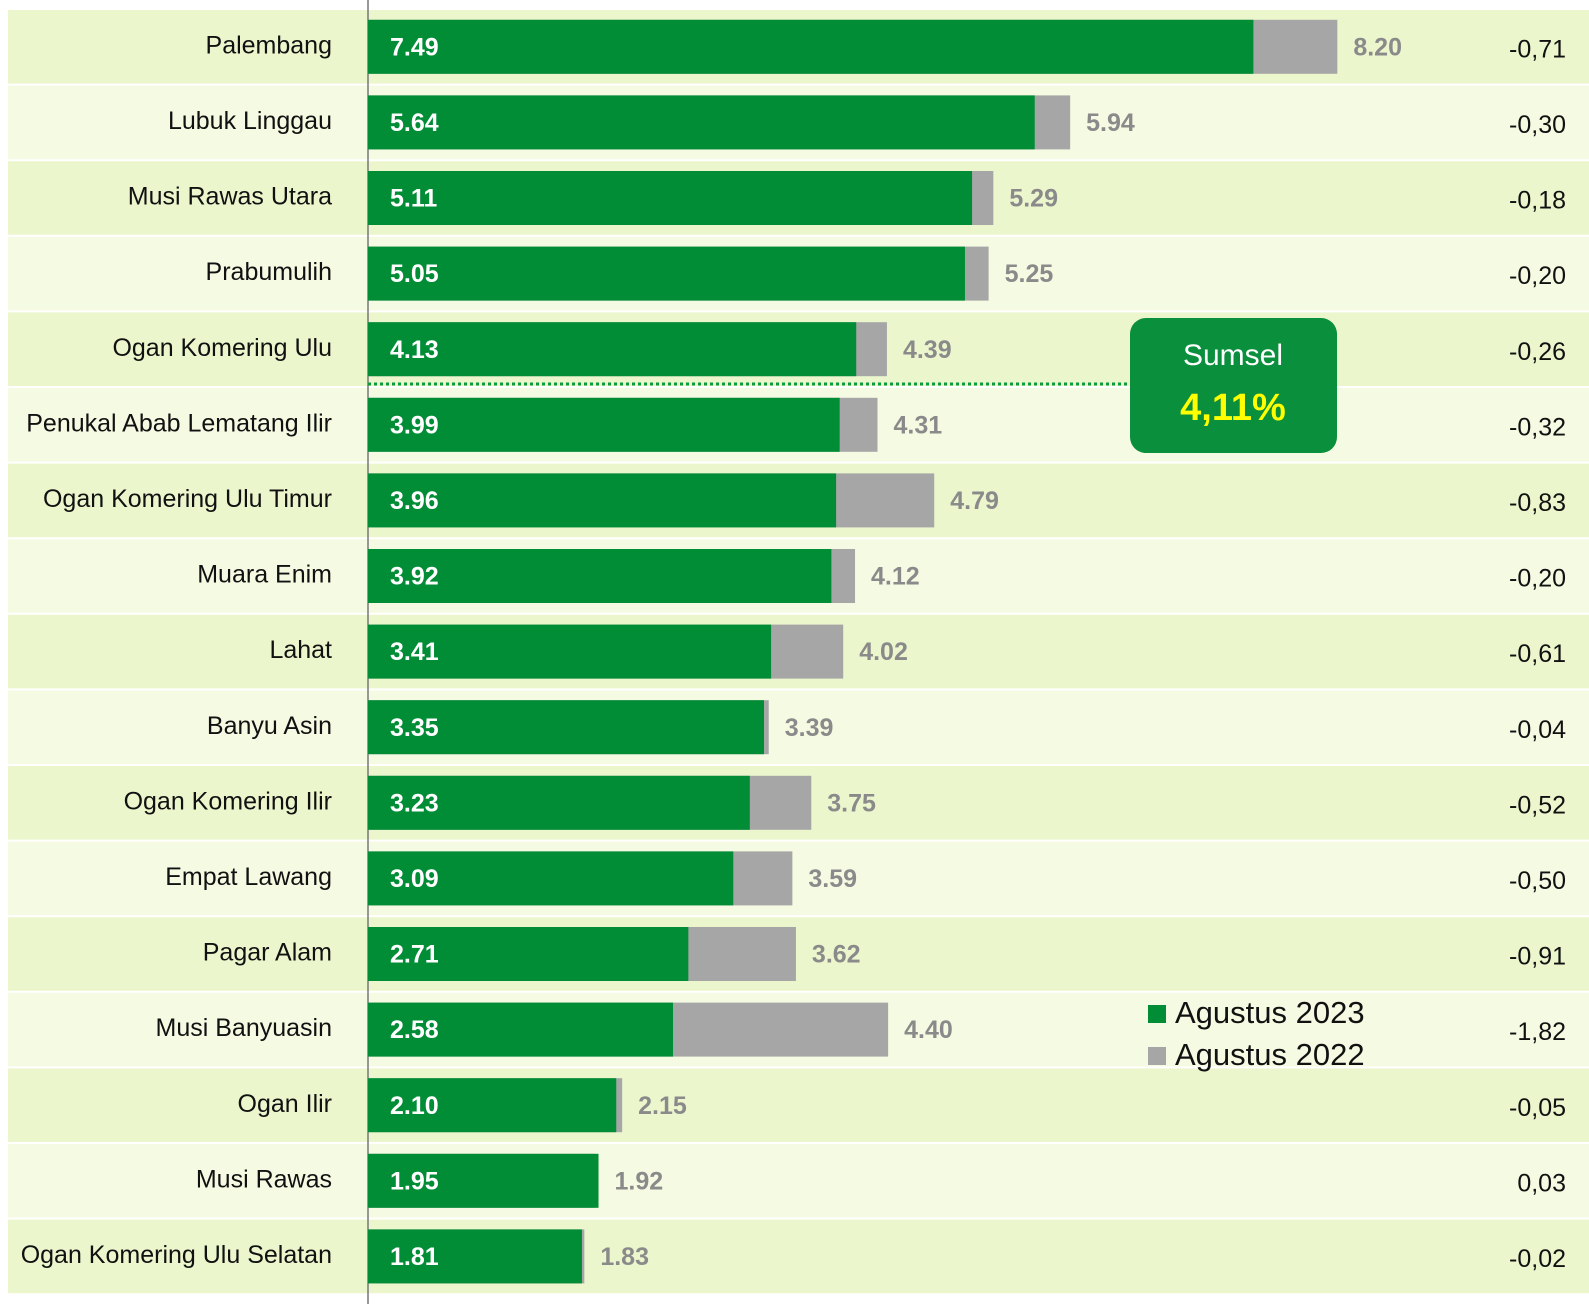 This screenshot has width=1589, height=1304. Describe the element at coordinates (1537, 503) in the screenshot. I see `change-label: -0,83` at that location.